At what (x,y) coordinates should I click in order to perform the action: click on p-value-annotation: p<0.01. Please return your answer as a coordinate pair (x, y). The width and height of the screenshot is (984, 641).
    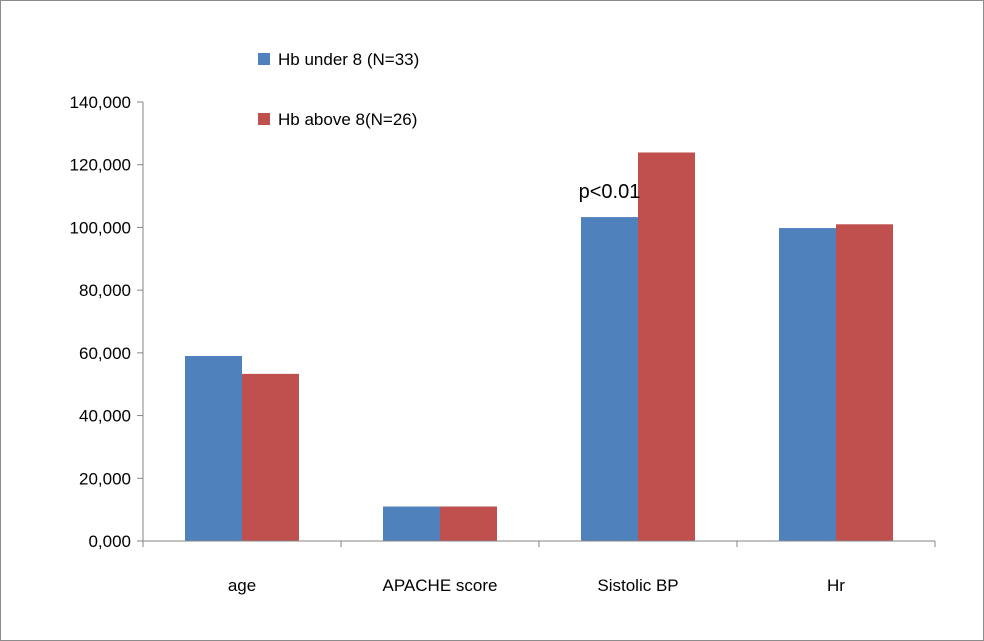
    Looking at the image, I should click on (610, 192).